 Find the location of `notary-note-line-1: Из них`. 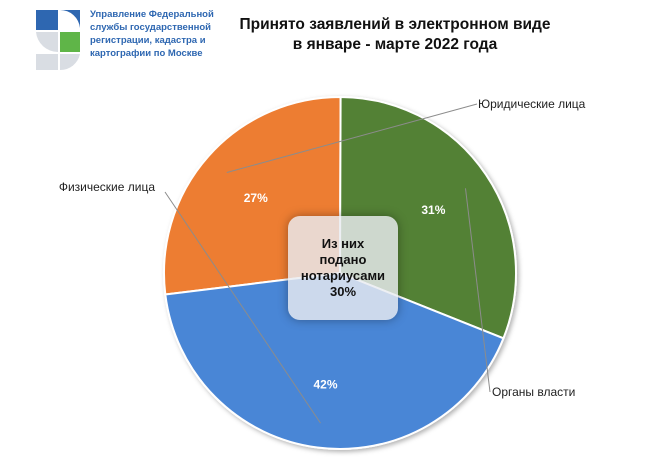

notary-note-line-1: Из них is located at coordinates (343, 243).